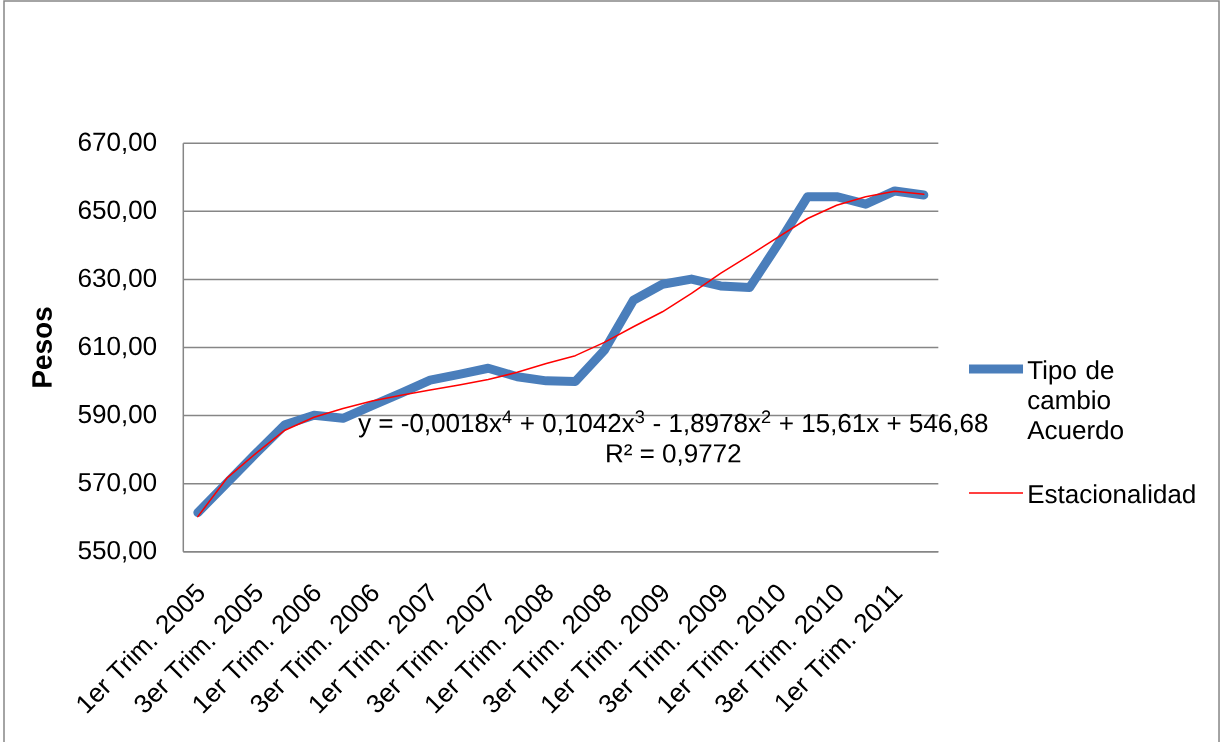  What do you see at coordinates (1075, 400) in the screenshot?
I see `legend-label: Tipo de cambio Acuerdo` at bounding box center [1075, 400].